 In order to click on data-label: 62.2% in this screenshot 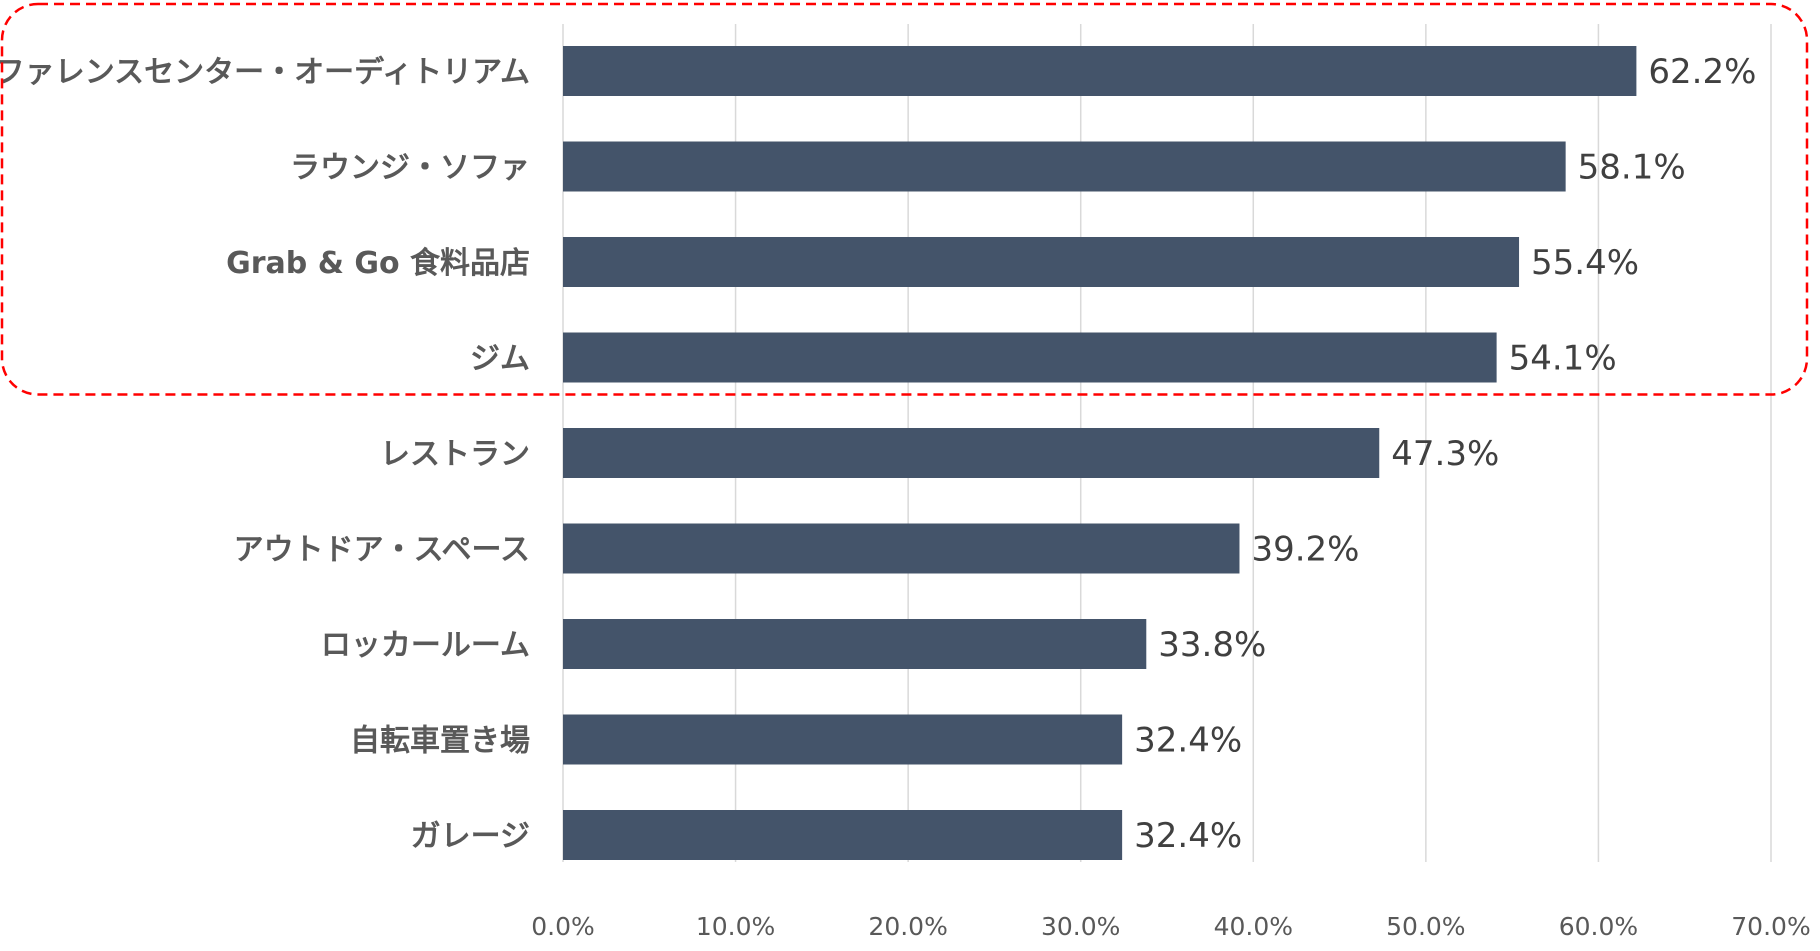, I will do `click(1702, 72)`.